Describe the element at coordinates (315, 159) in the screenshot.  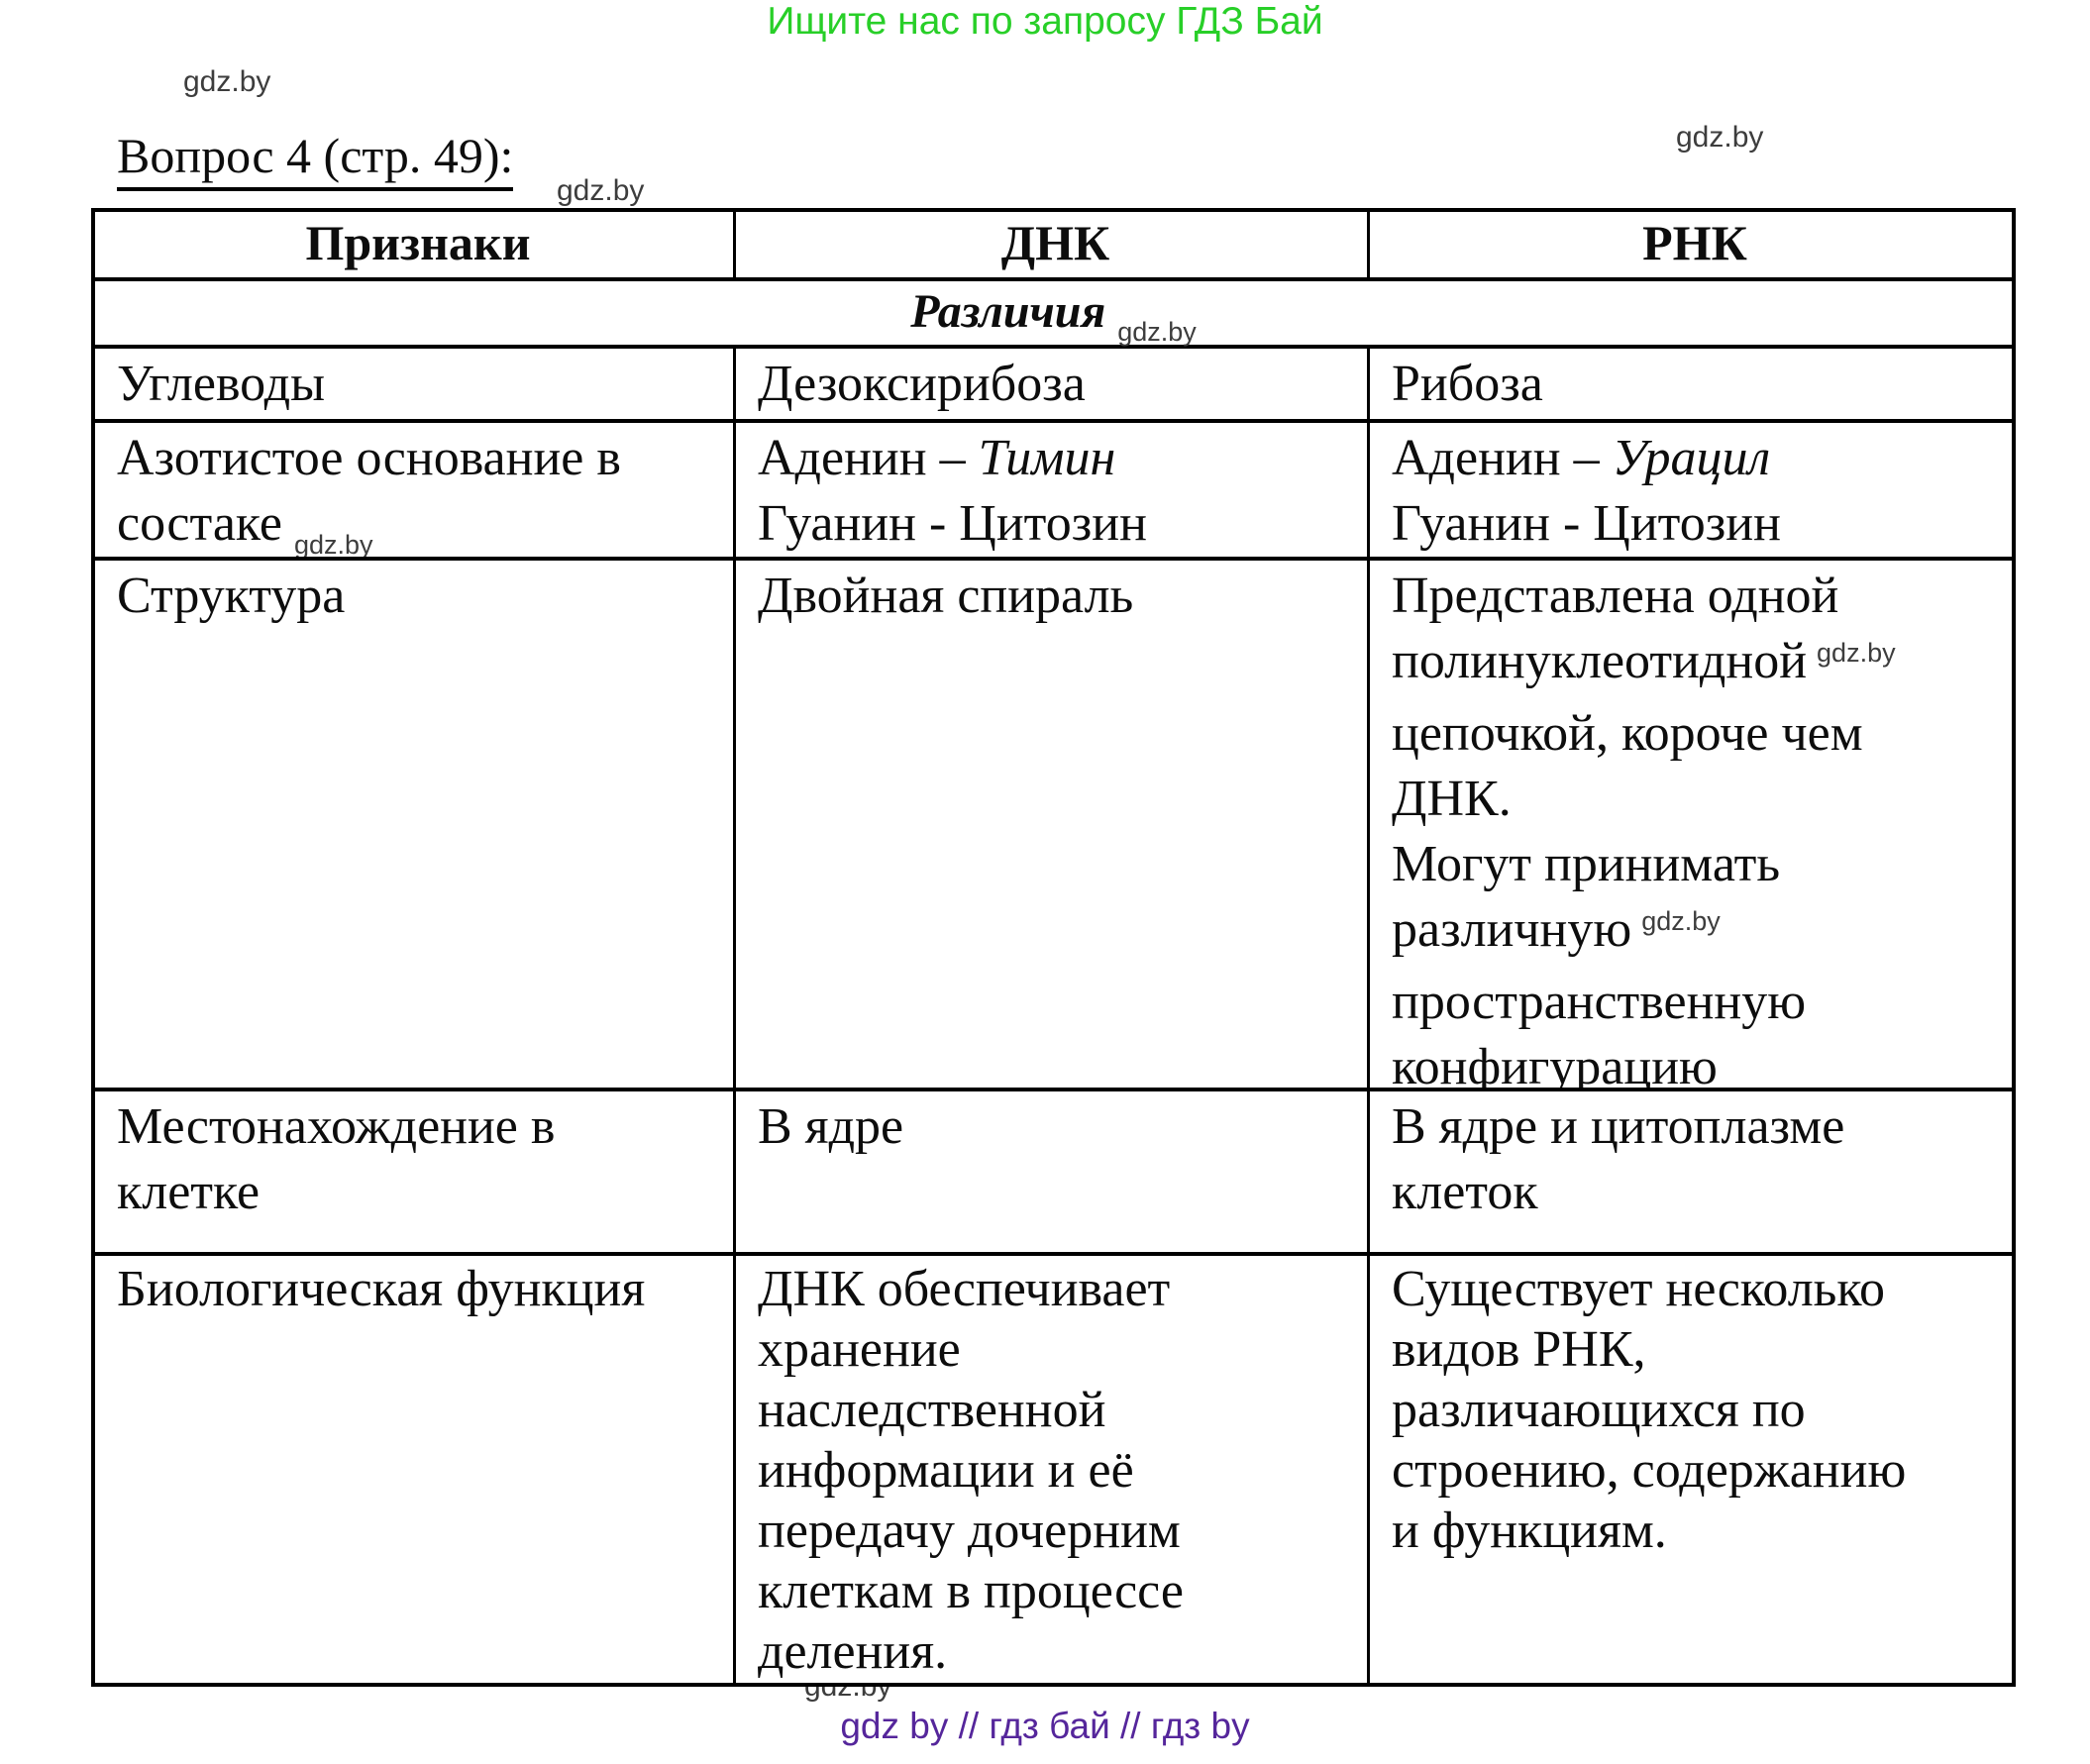
I see `page-title: Вопрос 4 (стр. 49):` at that location.